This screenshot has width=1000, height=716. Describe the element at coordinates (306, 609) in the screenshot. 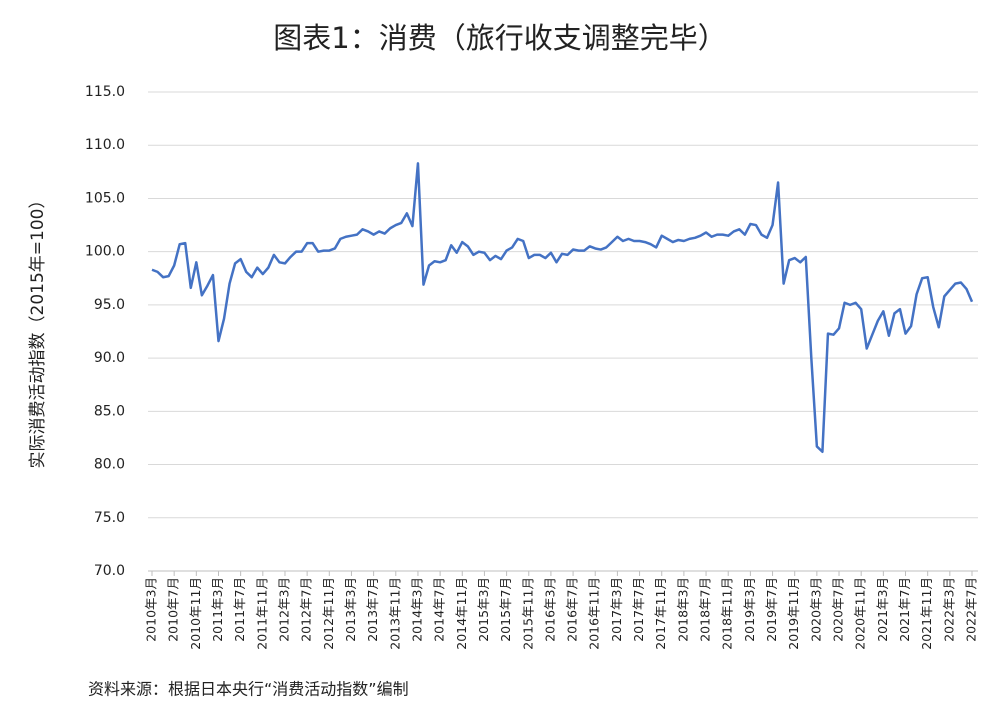

I see `x-tick-label: 2012年7月` at that location.